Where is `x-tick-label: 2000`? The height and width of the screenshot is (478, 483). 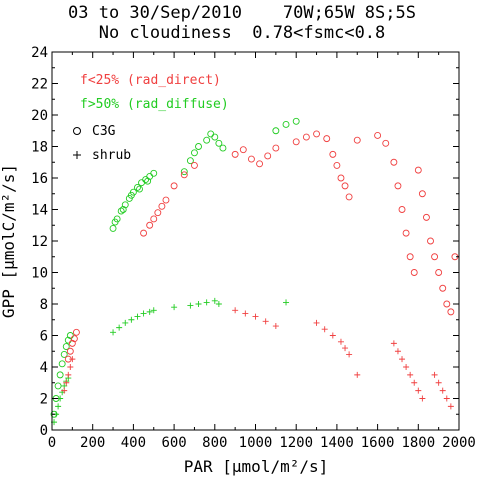
x-tick-label: 2000 is located at coordinates (459, 443).